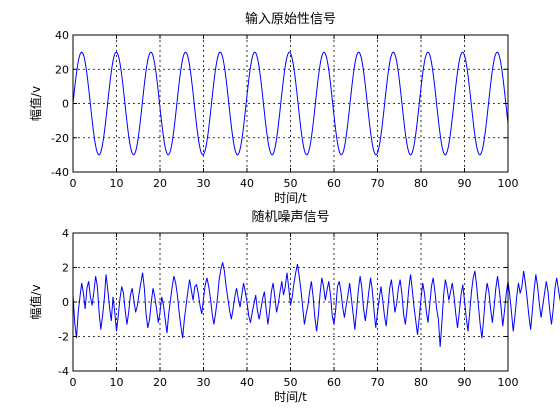 The image size is (560, 420). Describe the element at coordinates (508, 183) in the screenshot. I see `input-signal-xtick-label: 100` at that location.